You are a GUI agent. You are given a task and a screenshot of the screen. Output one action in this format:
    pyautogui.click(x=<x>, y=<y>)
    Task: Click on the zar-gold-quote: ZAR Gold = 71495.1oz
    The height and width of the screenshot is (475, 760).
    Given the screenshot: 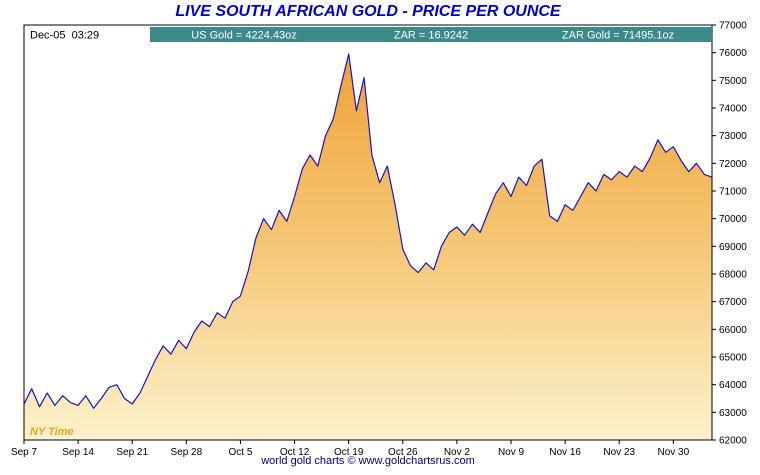 What is the action you would take?
    pyautogui.click(x=618, y=36)
    